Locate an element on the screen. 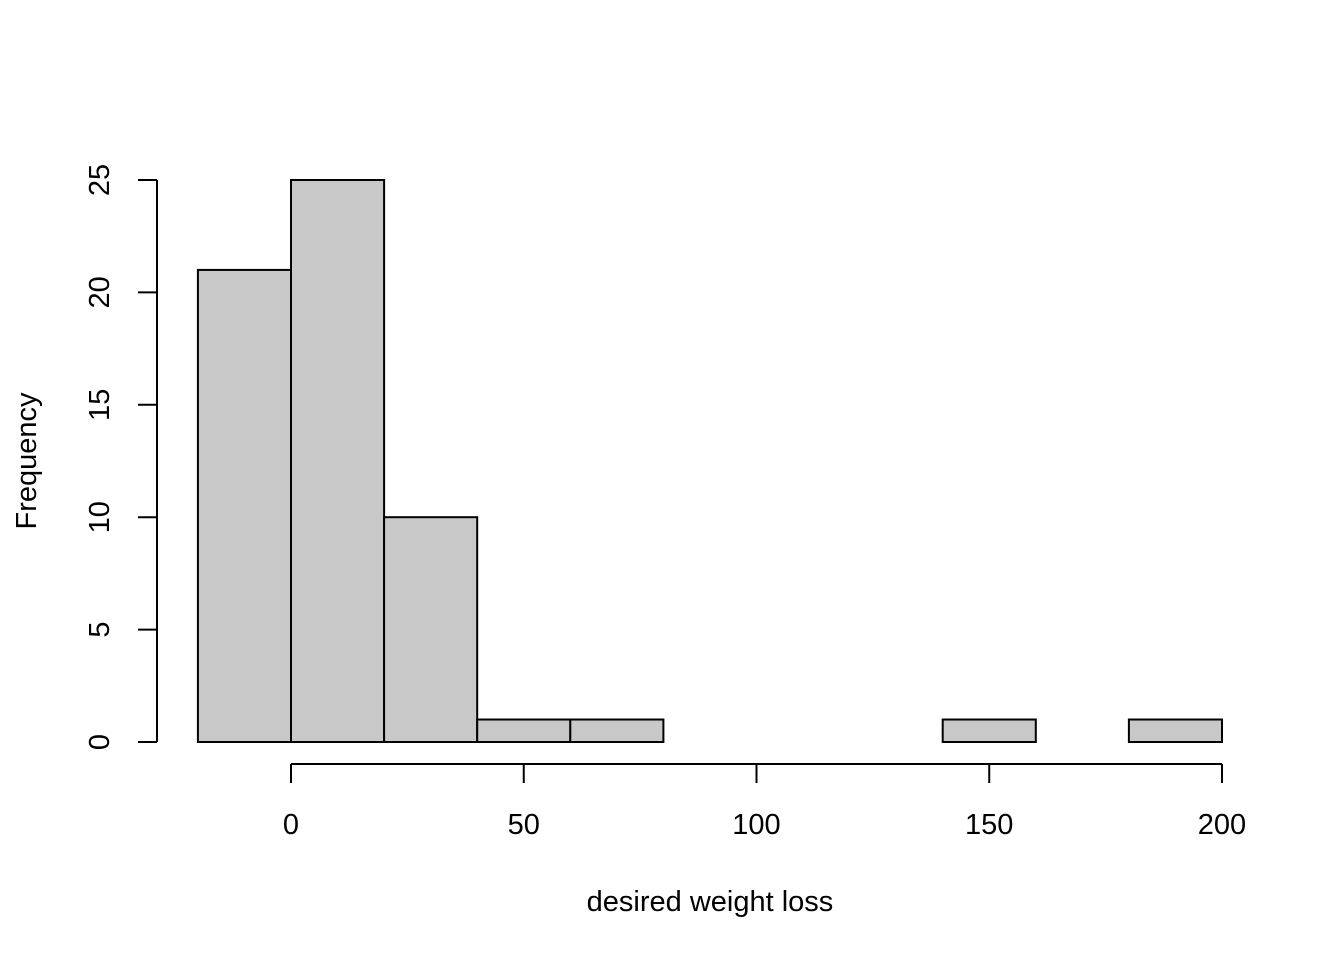 The width and height of the screenshot is (1344, 960). x-axis-label: desired weight loss is located at coordinates (710, 902).